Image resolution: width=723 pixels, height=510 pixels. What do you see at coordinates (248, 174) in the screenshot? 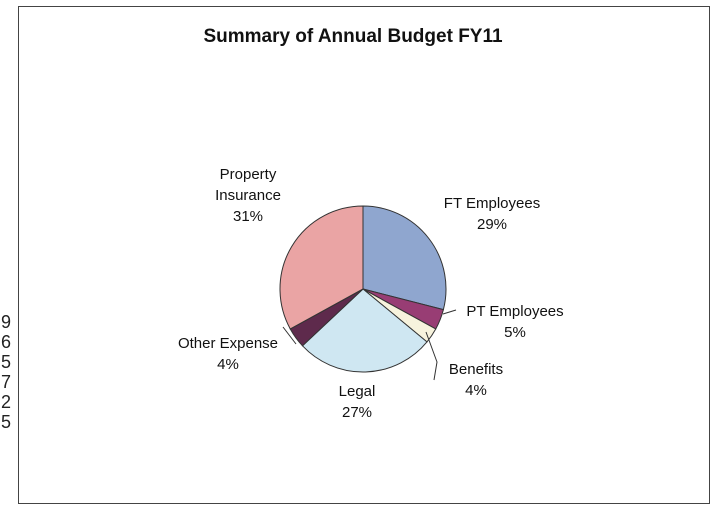
I see `slice-name: Property` at bounding box center [248, 174].